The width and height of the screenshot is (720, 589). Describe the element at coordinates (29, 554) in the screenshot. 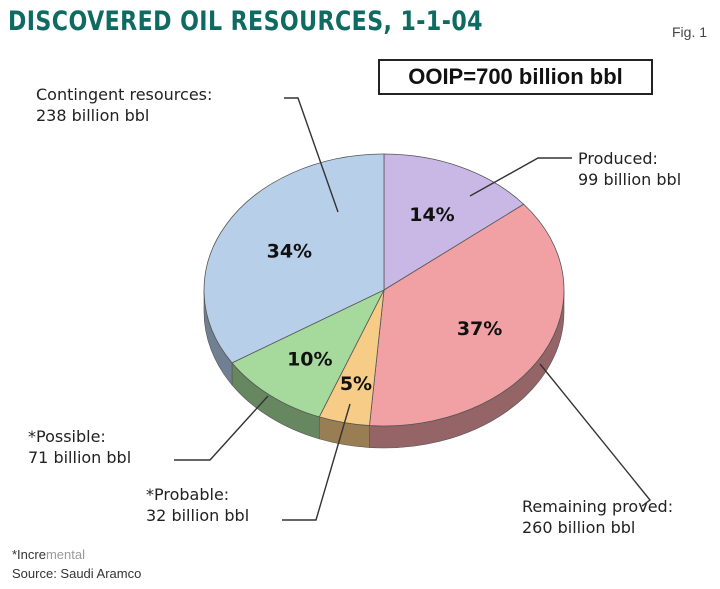

I see `footnote-lead: *Incre` at that location.